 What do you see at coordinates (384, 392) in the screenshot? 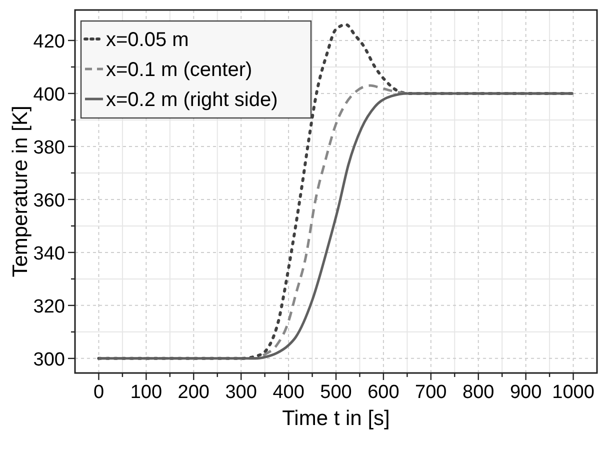
I see `x-tick-label: 600` at bounding box center [384, 392].